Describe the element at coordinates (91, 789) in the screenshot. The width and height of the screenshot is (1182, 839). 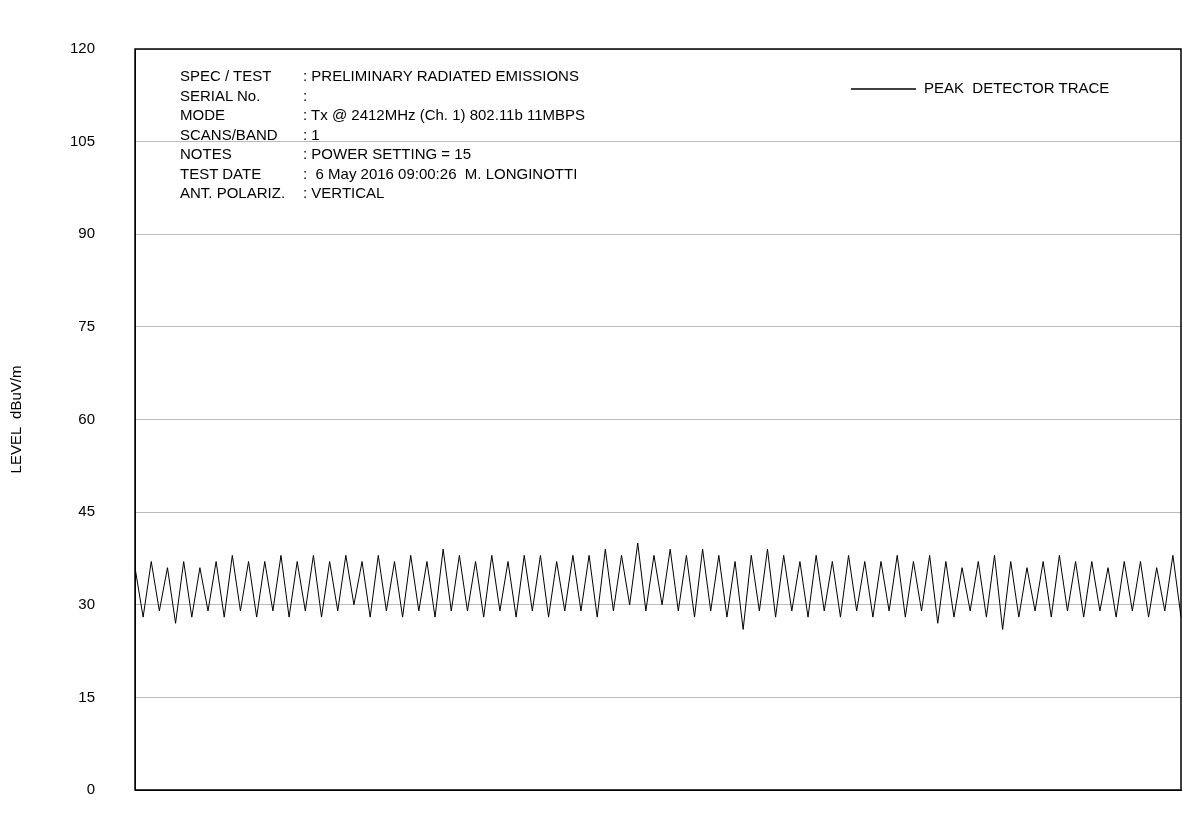
I see `y-tick-label: 0` at that location.